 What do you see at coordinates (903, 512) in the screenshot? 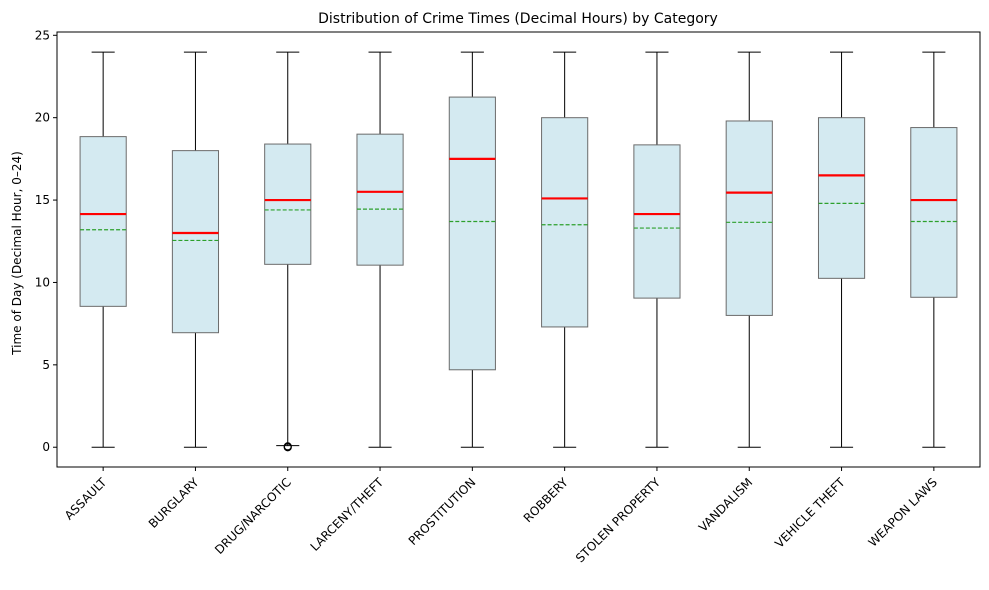
I see `x-tick-label: WEAPON LAWS` at bounding box center [903, 512].